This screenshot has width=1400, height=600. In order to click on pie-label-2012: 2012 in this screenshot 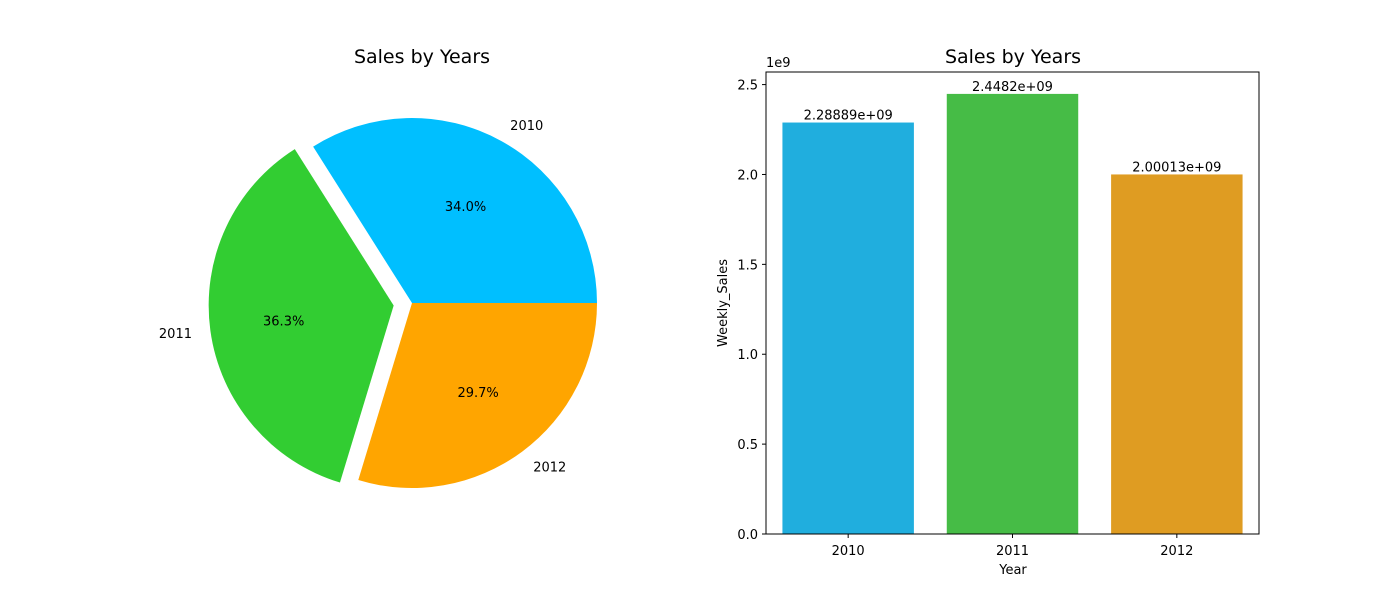, I will do `click(549, 467)`.